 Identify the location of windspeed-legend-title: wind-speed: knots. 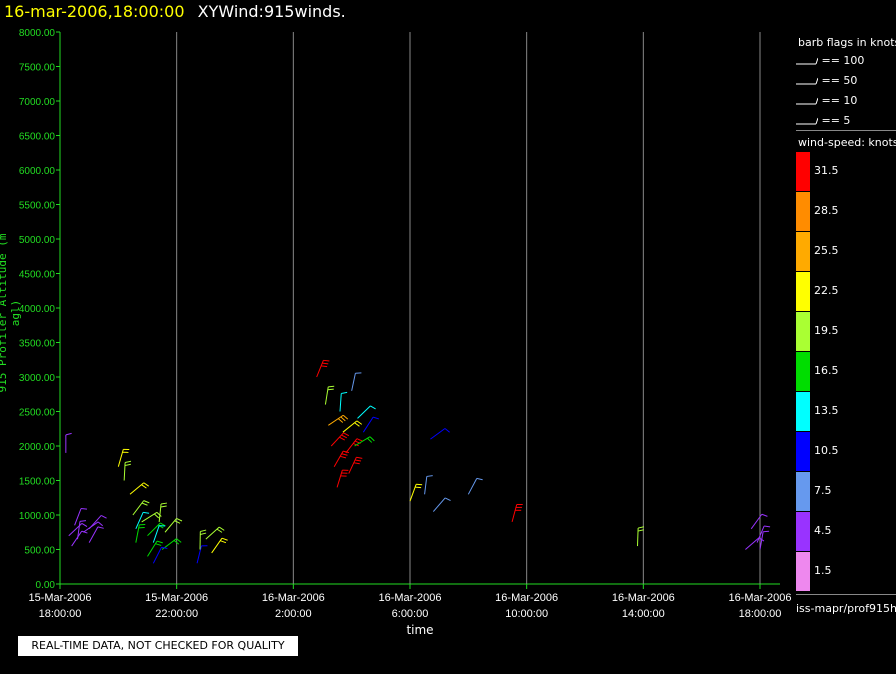
(847, 142).